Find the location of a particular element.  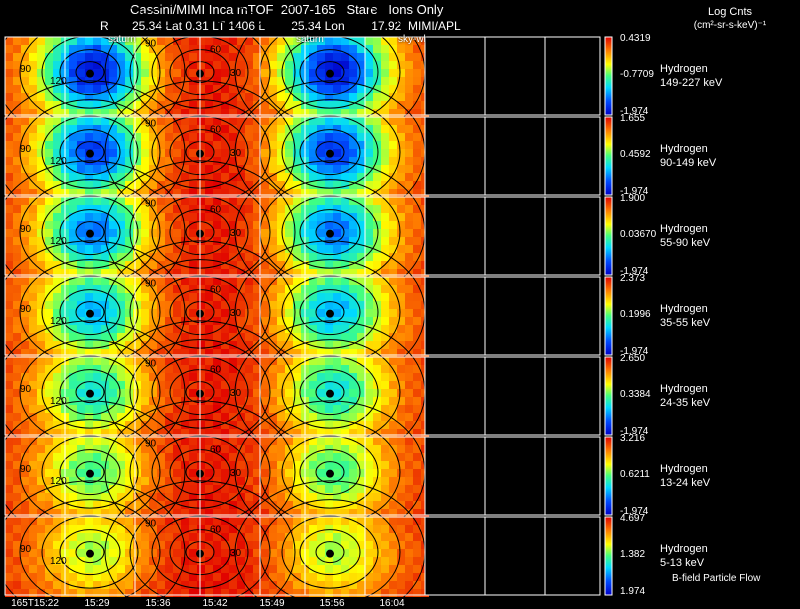

overlay-label: saturn is located at coordinates (122, 39).